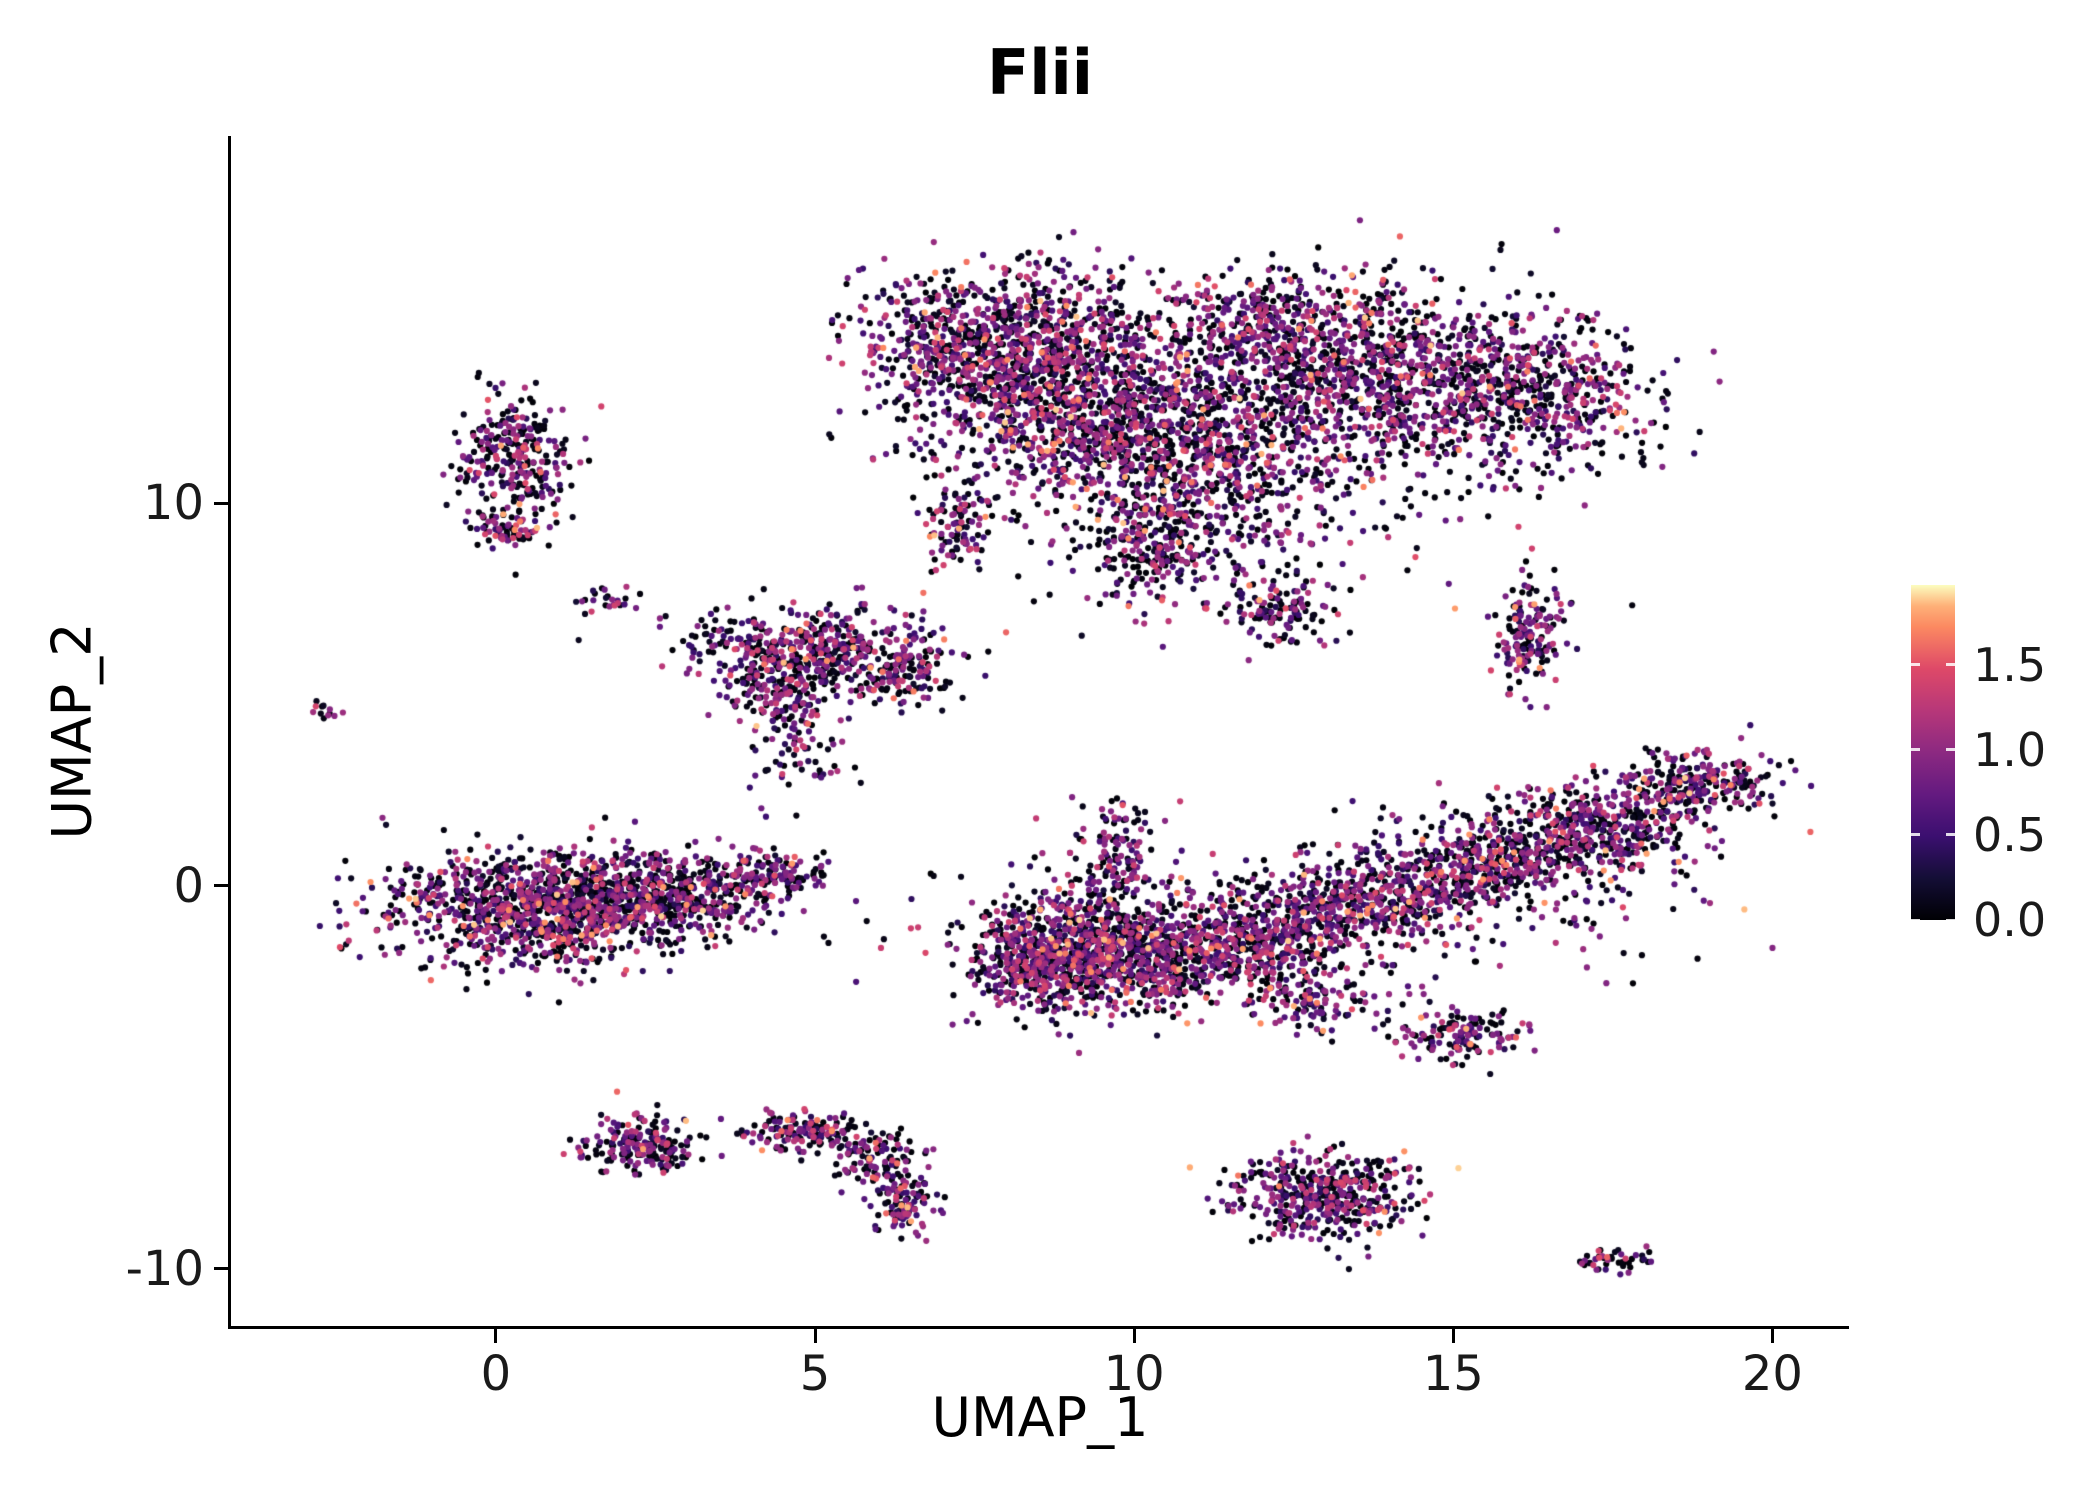 This screenshot has width=2100, height=1500. I want to click on x-tick-label: 10, so click(1134, 1374).